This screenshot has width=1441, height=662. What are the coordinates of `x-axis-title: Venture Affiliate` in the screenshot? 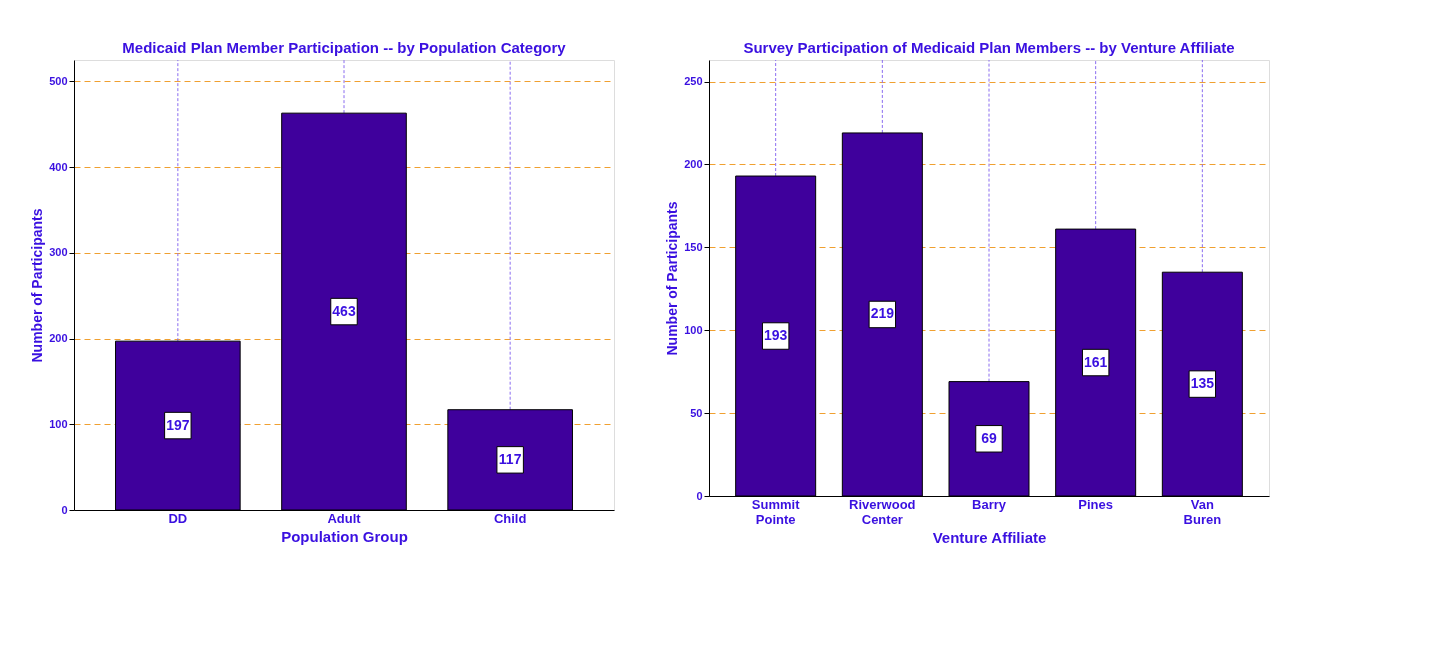 It's located at (989, 537).